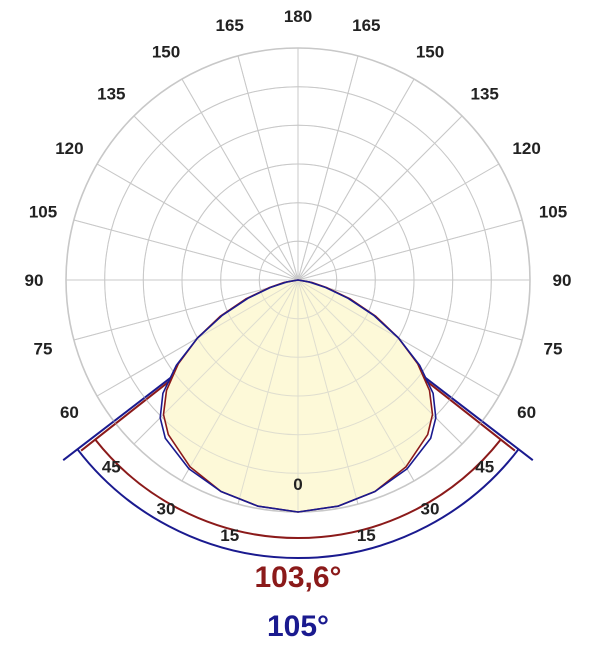 The width and height of the screenshot is (600, 654). I want to click on angle-tick-label: 0, so click(297, 484).